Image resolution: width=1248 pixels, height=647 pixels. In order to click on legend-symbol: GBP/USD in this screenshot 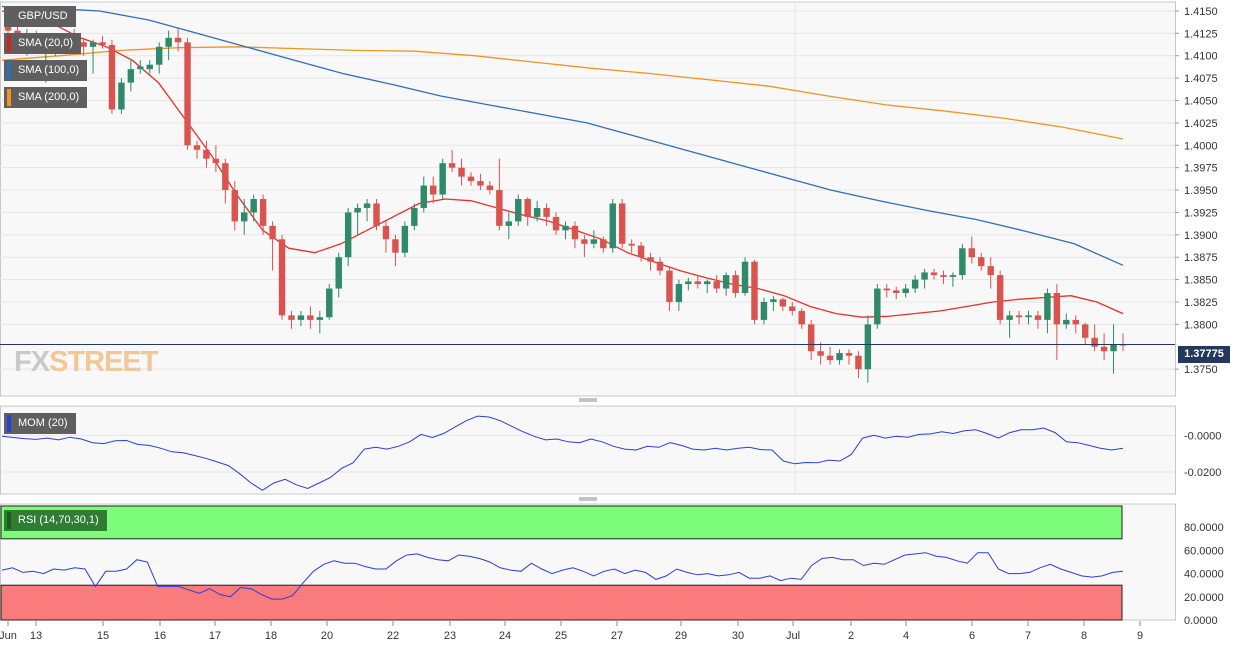, I will do `click(40, 16)`.